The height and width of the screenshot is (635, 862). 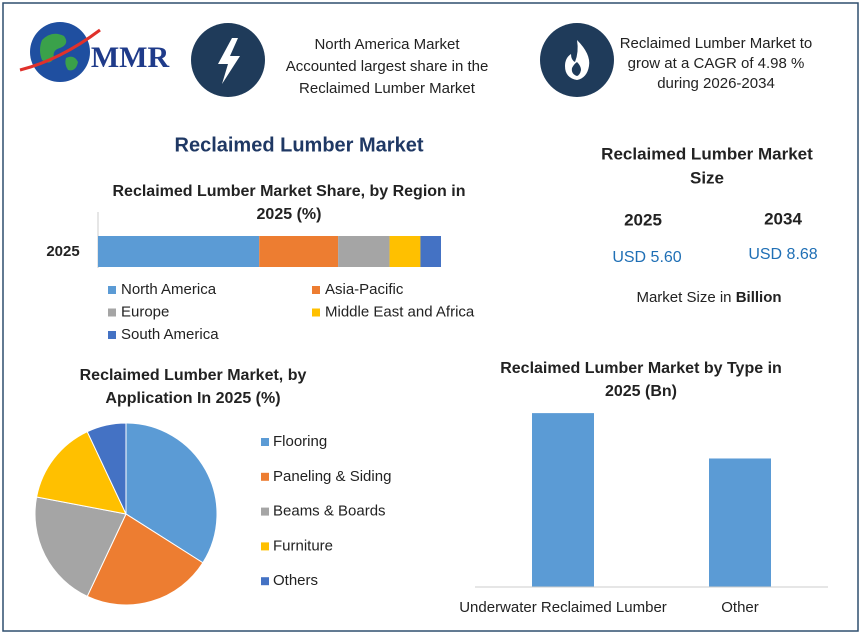 What do you see at coordinates (641, 391) in the screenshot?
I see `chart-title: 2025 (Bn)` at bounding box center [641, 391].